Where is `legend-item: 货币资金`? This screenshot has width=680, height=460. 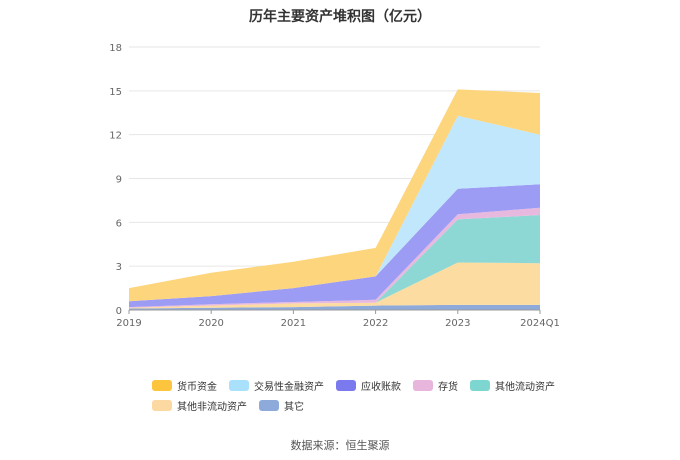
legend-item: 货币资金 is located at coordinates (184, 385).